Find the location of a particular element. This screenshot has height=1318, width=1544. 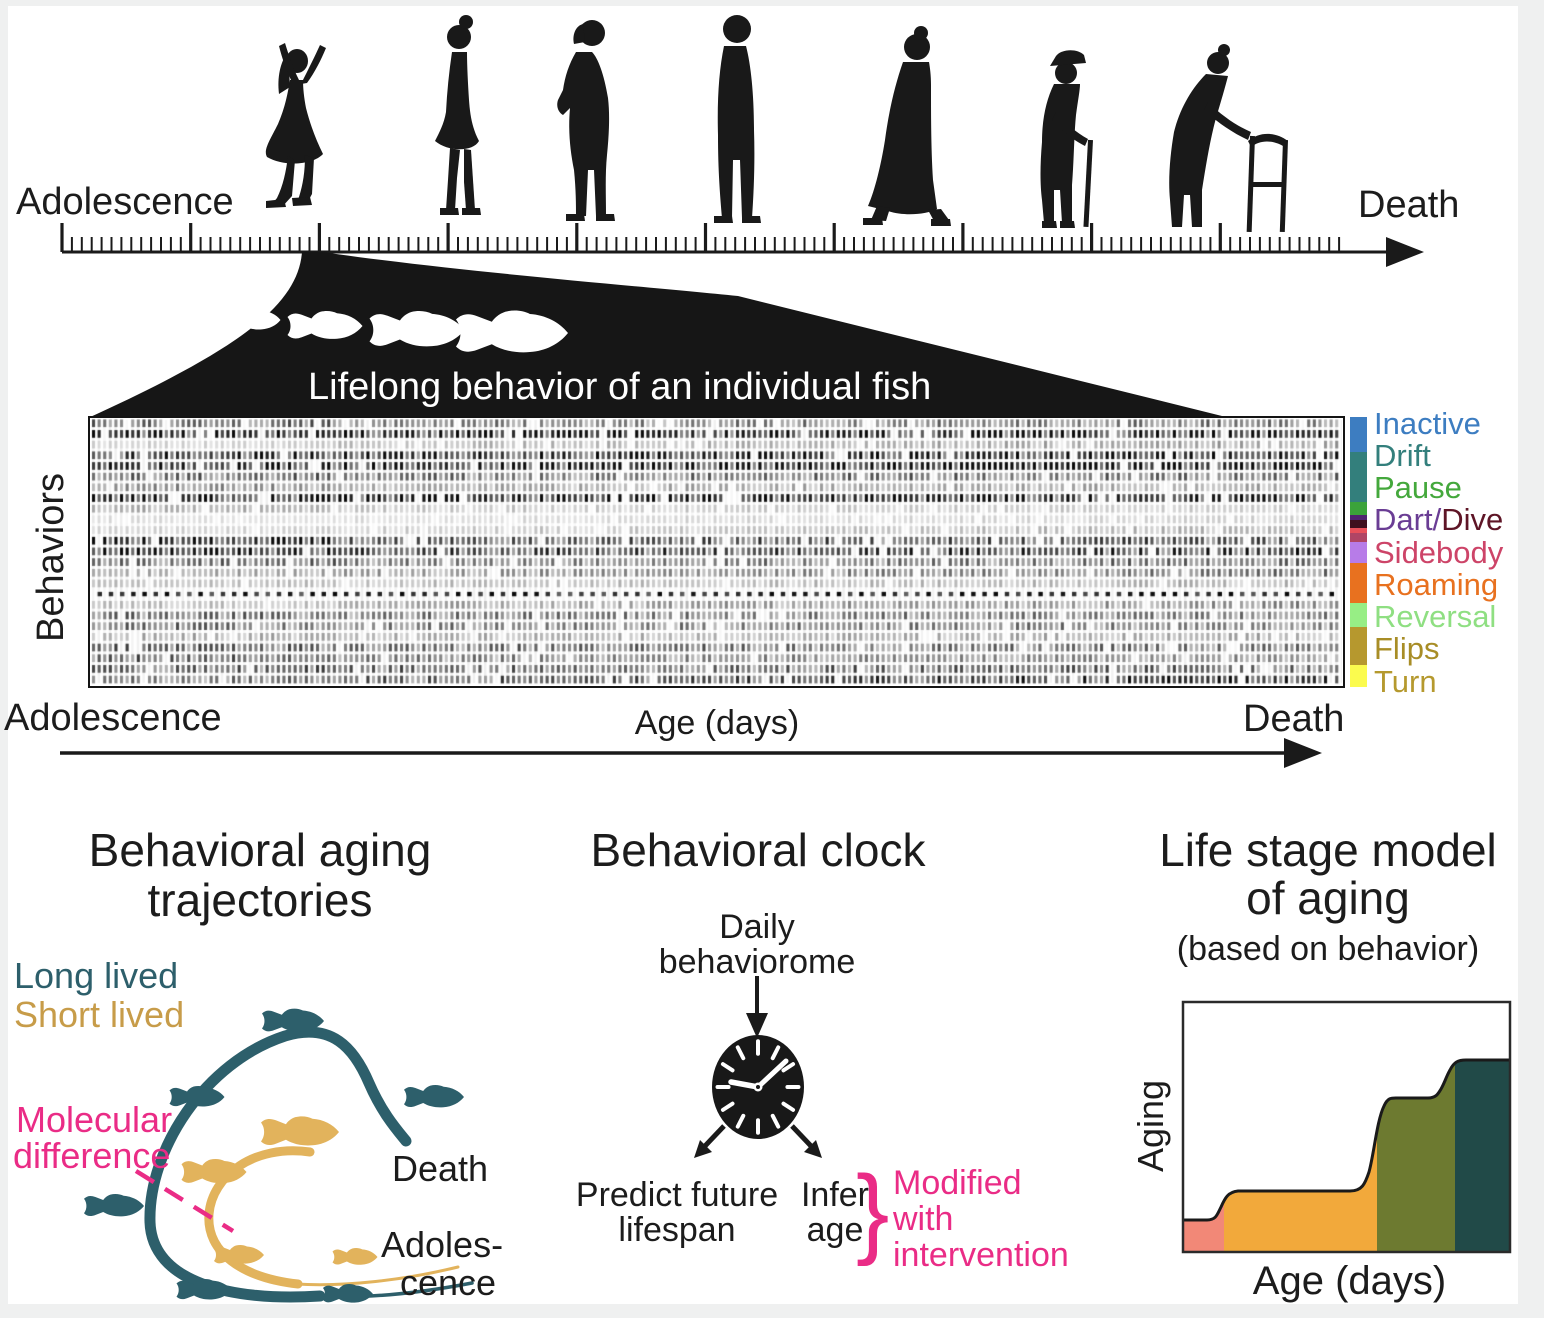

legend-label-part: Reversal is located at coordinates (1435, 616).